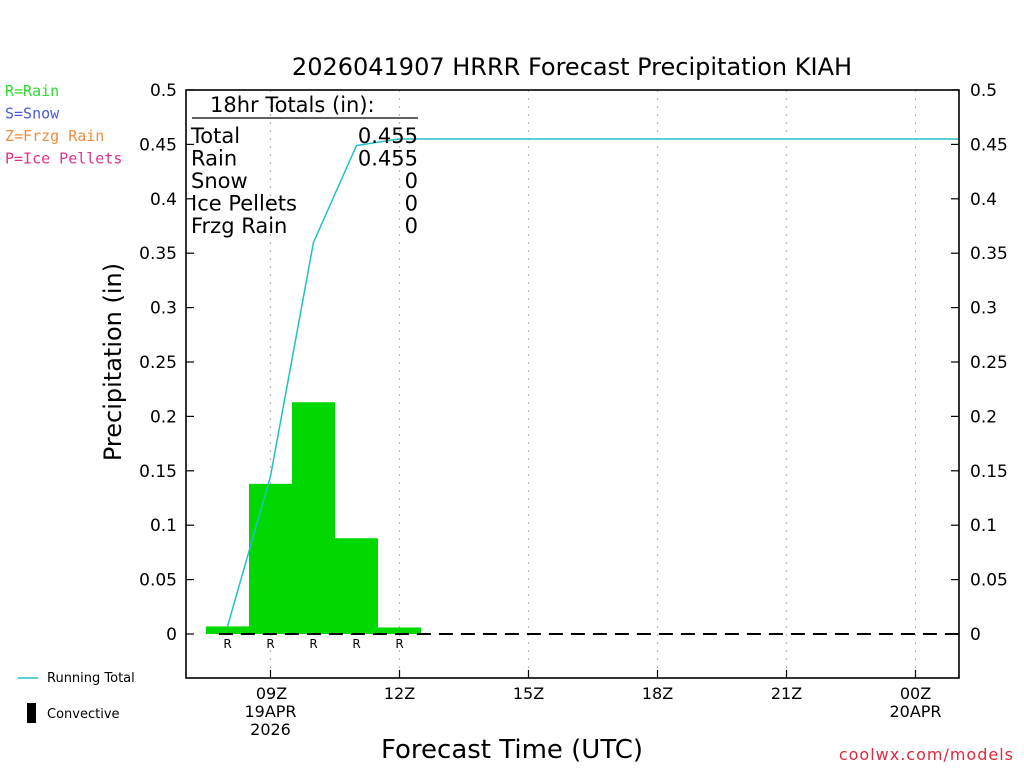 This screenshot has width=1024, height=768. What do you see at coordinates (158, 472) in the screenshot?
I see `ytick-label-left-3: 0.15` at bounding box center [158, 472].